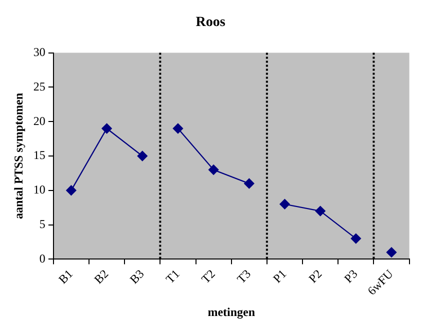 The width and height of the screenshot is (423, 332). Describe the element at coordinates (232, 311) in the screenshot. I see `x-axis-title: metingen` at that location.